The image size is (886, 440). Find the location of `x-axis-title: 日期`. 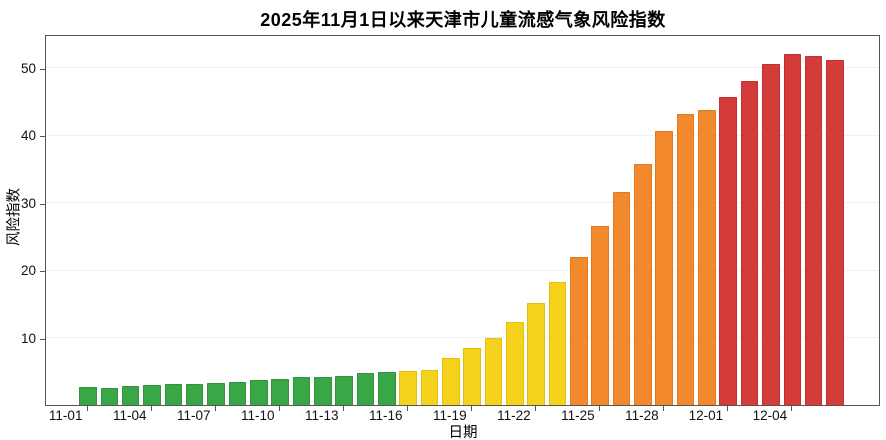

x-axis-title: 日期 is located at coordinates (463, 432).